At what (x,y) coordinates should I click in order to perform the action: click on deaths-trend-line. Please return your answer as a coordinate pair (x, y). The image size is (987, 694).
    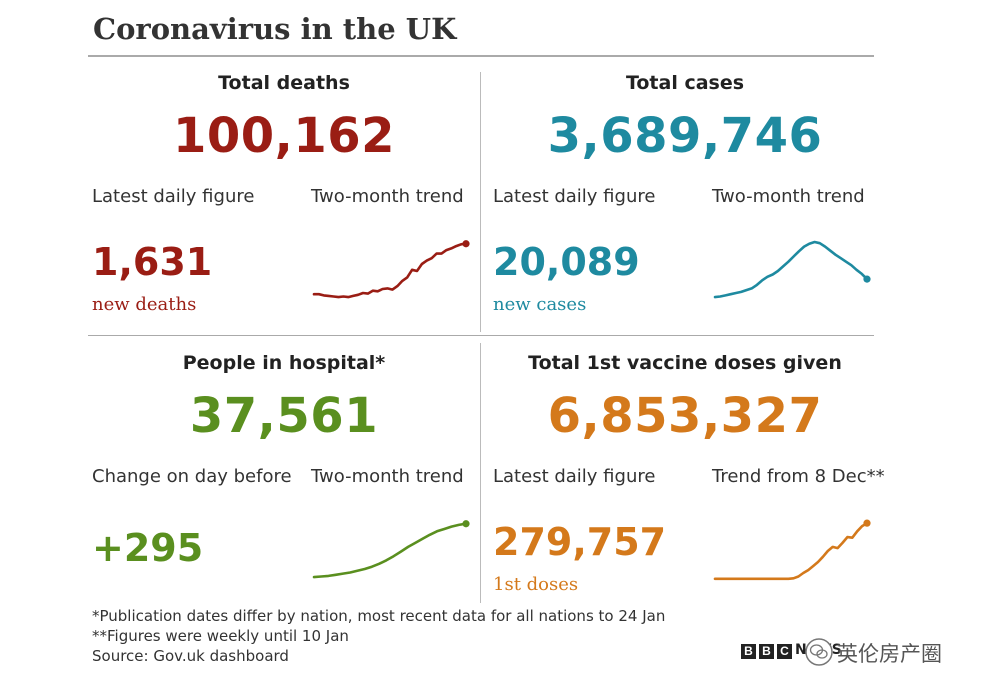
    Looking at the image, I should click on (390, 270).